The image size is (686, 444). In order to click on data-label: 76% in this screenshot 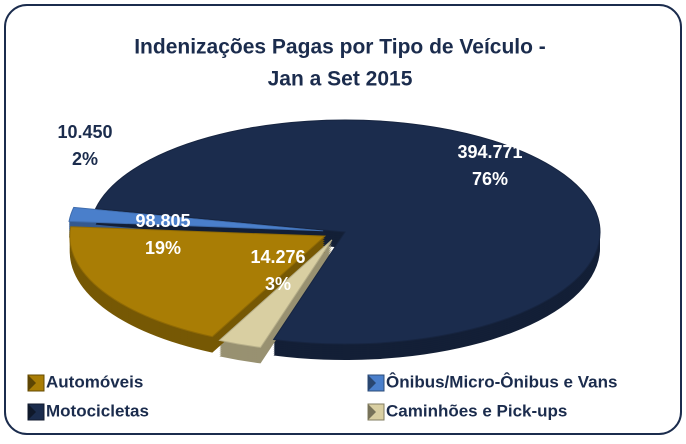, I will do `click(490, 179)`.